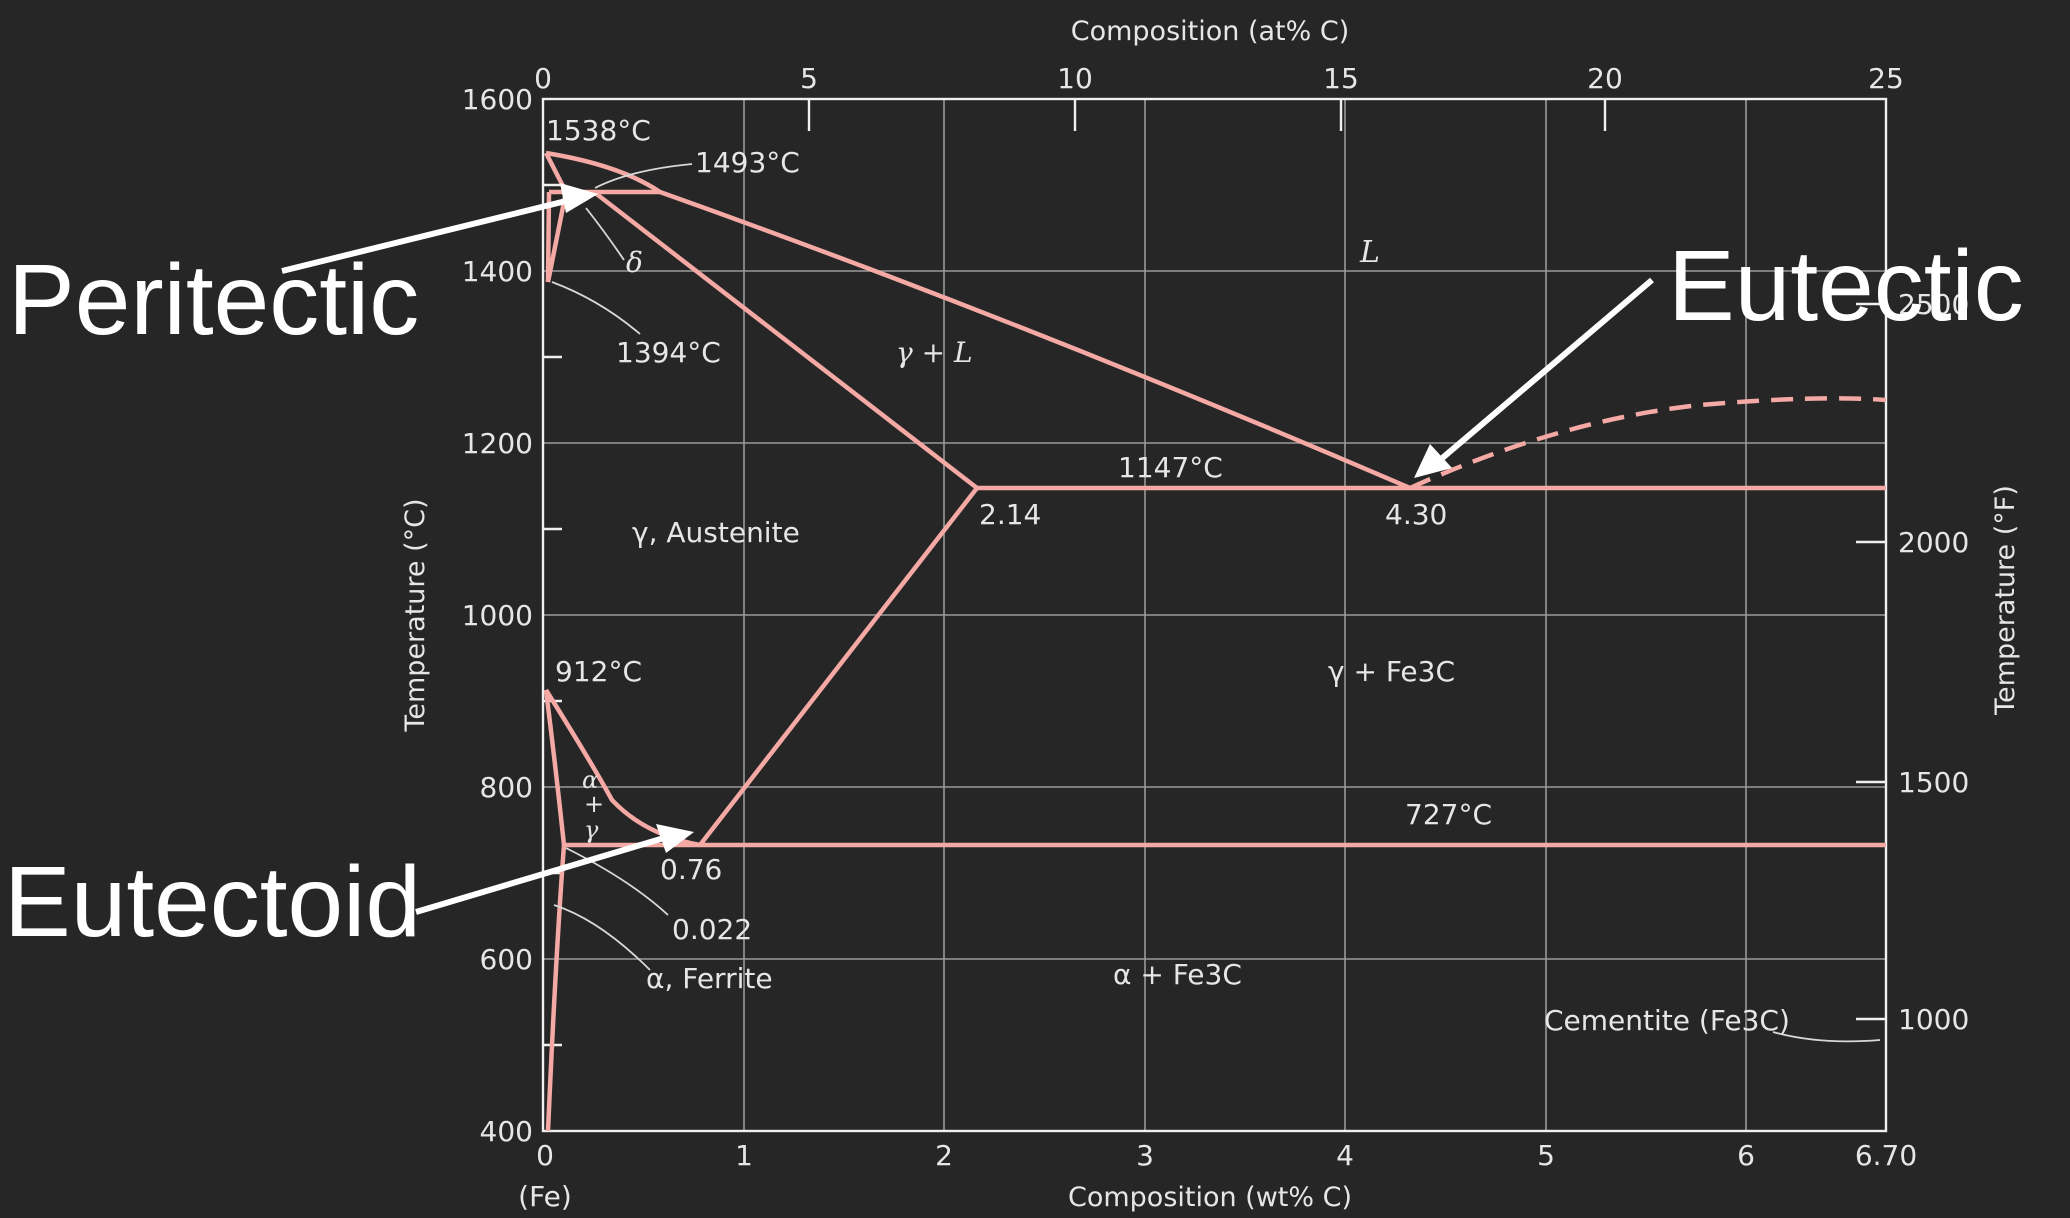  What do you see at coordinates (1546, 370) in the screenshot?
I see `eutectic-arrow` at bounding box center [1546, 370].